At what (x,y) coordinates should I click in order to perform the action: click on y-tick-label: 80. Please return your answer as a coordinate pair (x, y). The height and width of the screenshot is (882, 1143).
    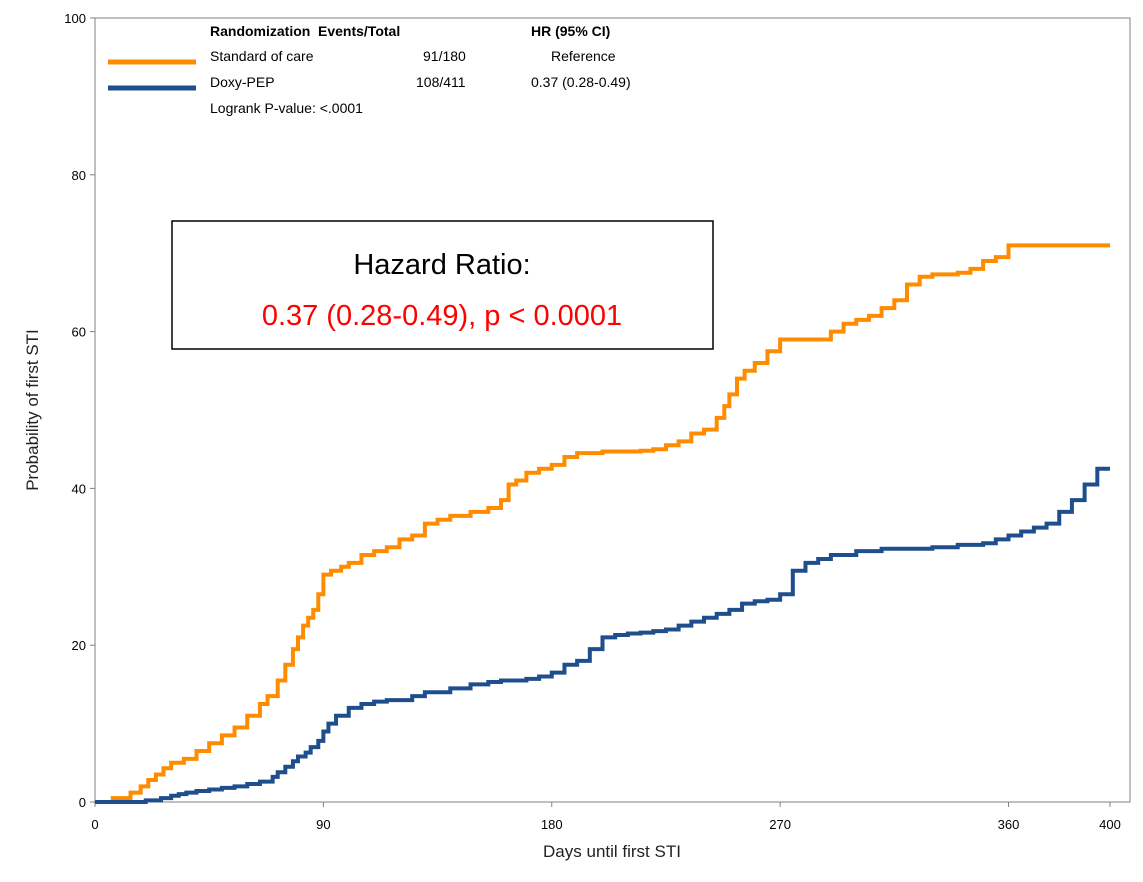
    Looking at the image, I should click on (79, 175).